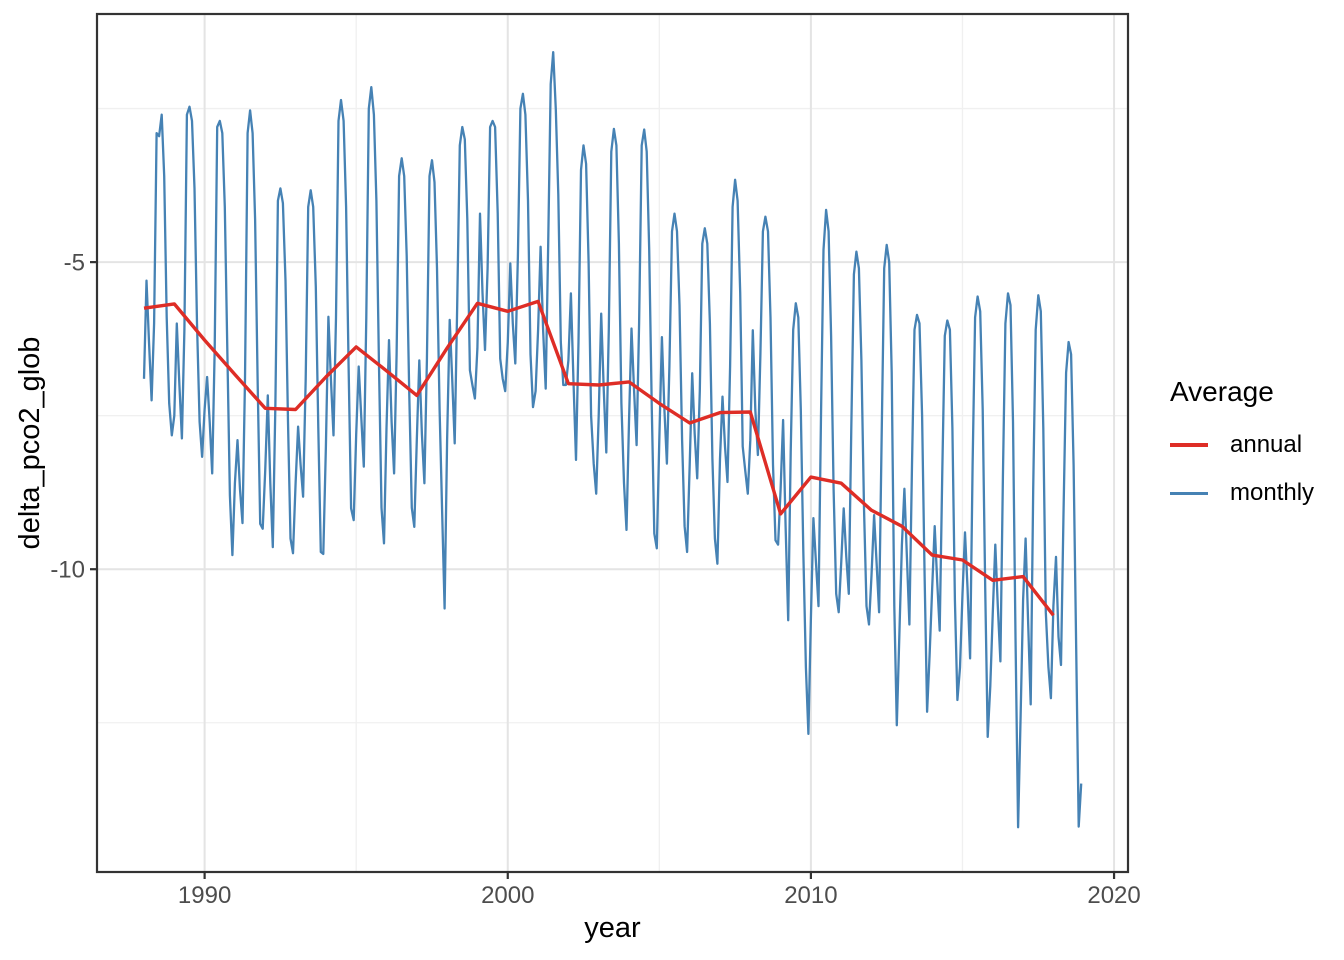 This screenshot has height=960, width=1344. I want to click on legend-entry-monthly: monthly, so click(1257, 493).